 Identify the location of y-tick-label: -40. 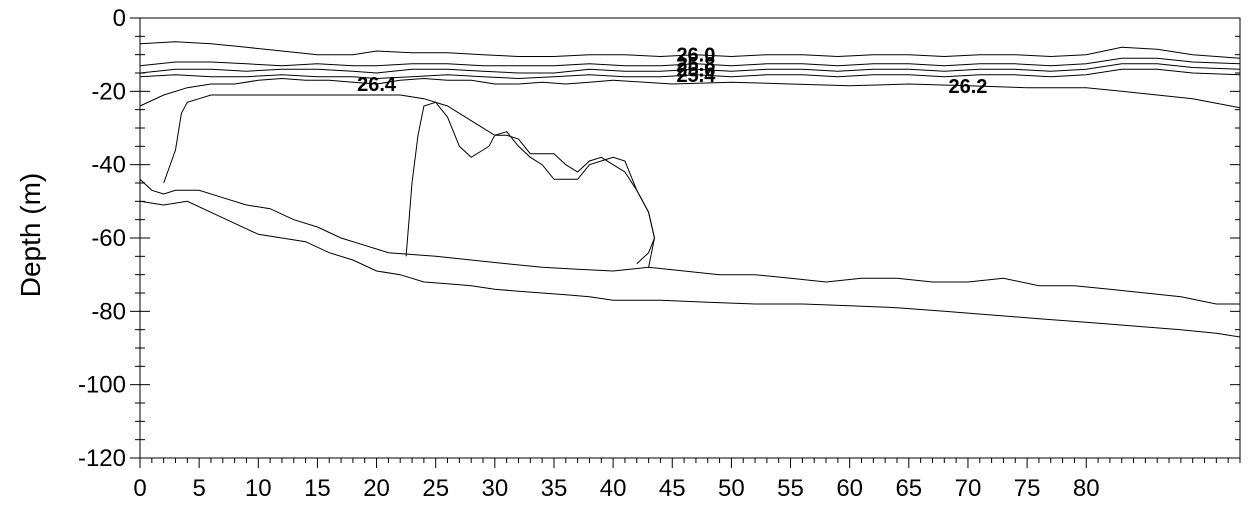
(108, 165).